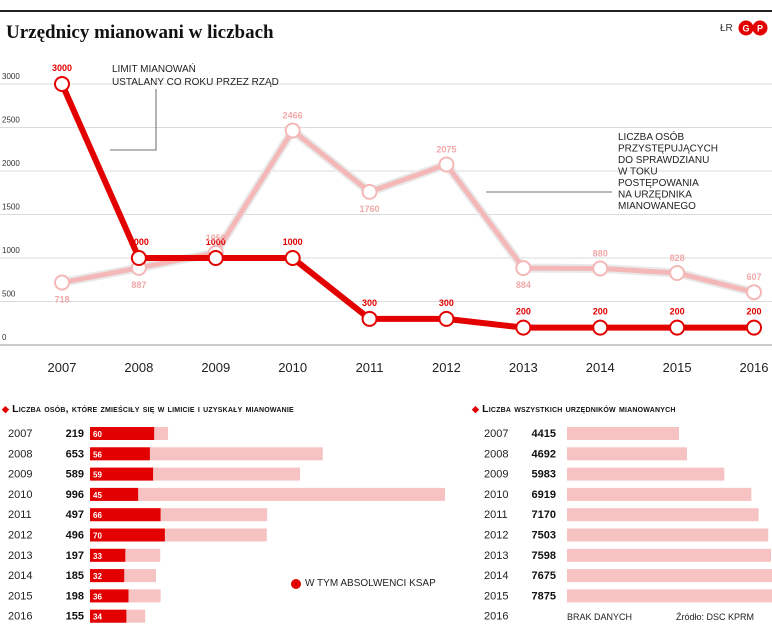  I want to click on annotation-applicants-line: W TOKU, so click(638, 172).